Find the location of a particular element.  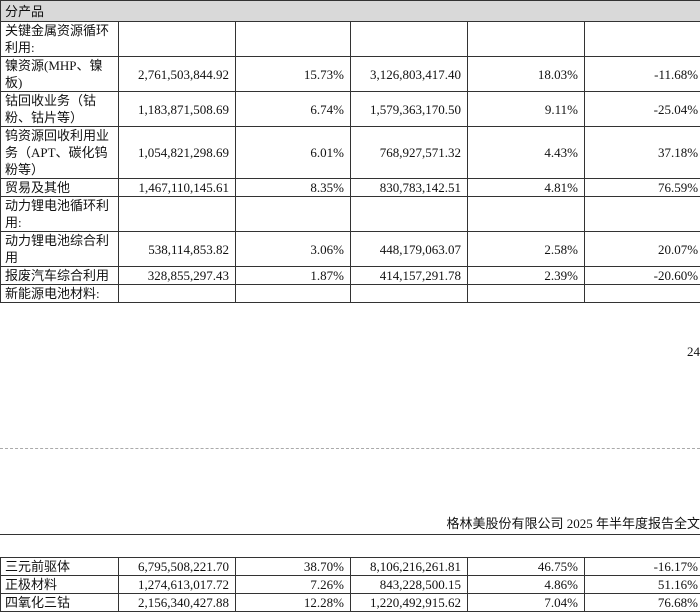

cell: 76.59% is located at coordinates (642, 188).